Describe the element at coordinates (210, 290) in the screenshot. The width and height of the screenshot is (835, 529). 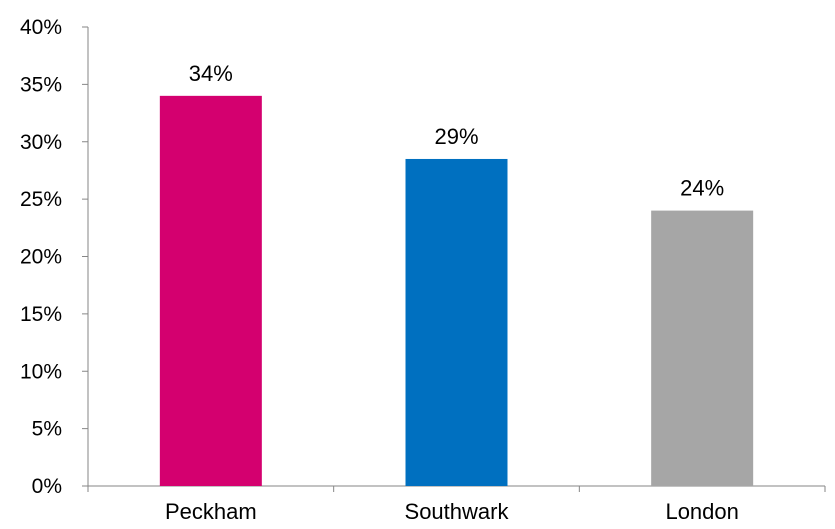
I see `bar-peckham` at that location.